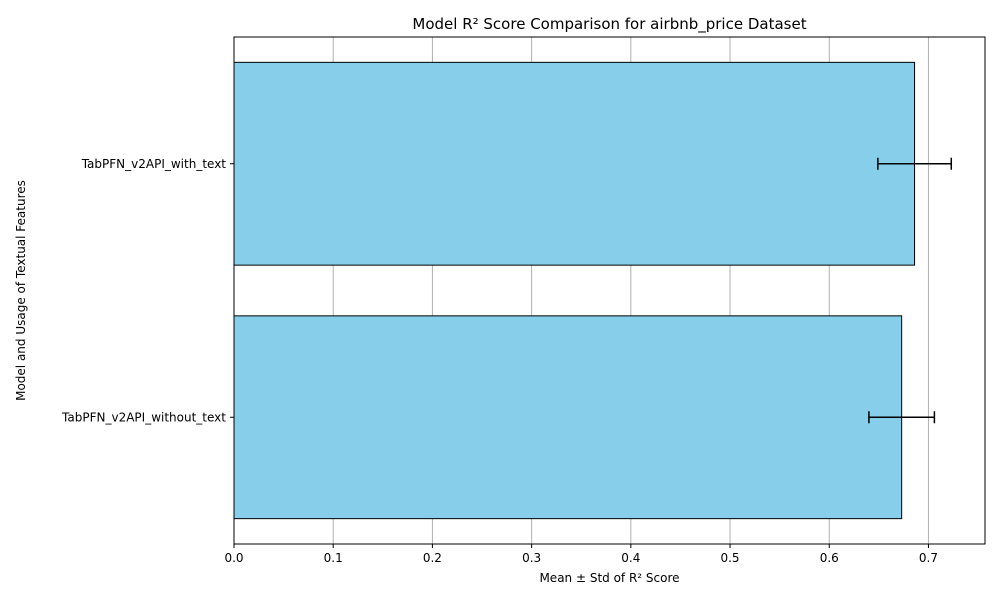 The height and width of the screenshot is (604, 1000). Describe the element at coordinates (581, 554) in the screenshot. I see `x-axis-ticks: 0.0 0.1 0.2 0.3 0.4 0.5 0.6 0.7` at that location.